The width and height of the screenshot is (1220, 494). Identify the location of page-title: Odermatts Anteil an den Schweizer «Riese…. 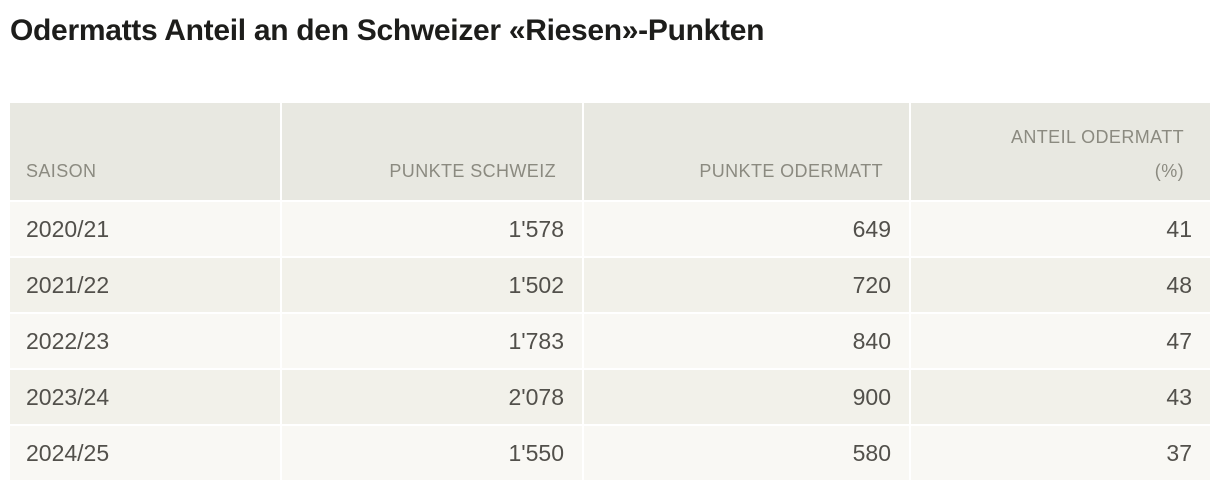
(387, 30).